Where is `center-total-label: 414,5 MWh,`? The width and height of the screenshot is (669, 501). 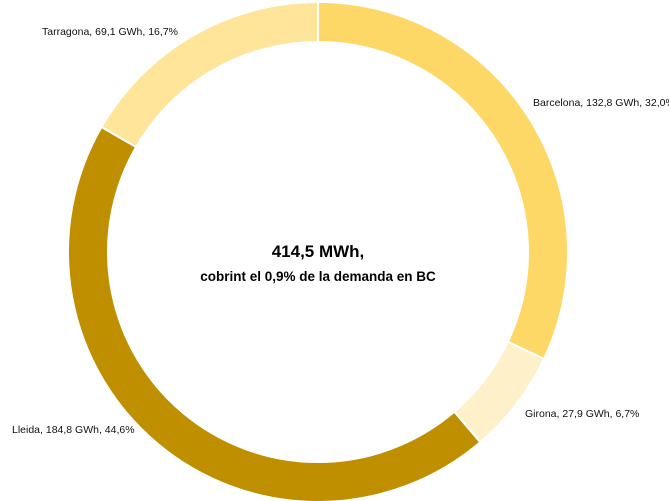 center-total-label: 414,5 MWh, is located at coordinates (318, 251).